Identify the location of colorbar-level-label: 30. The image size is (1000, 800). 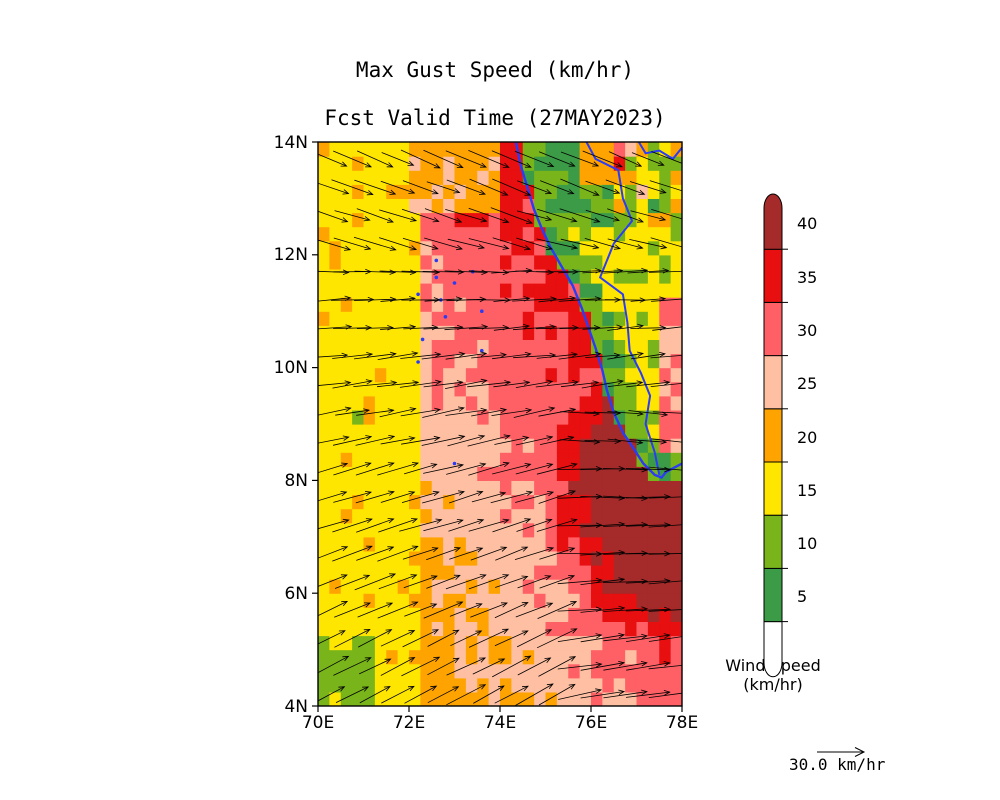
(807, 330).